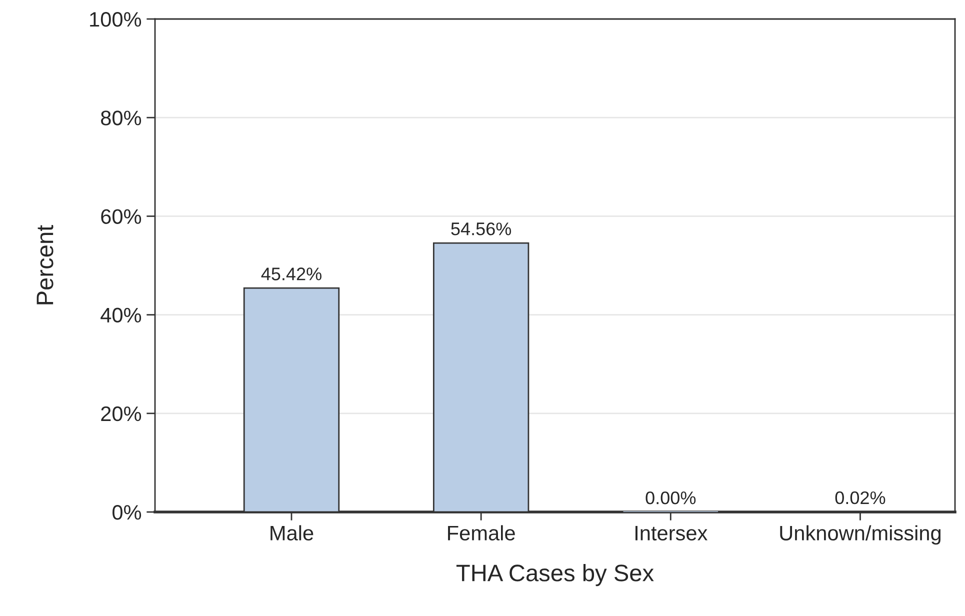 This screenshot has height=616, width=965. I want to click on y-tick-label: 20%, so click(121, 414).